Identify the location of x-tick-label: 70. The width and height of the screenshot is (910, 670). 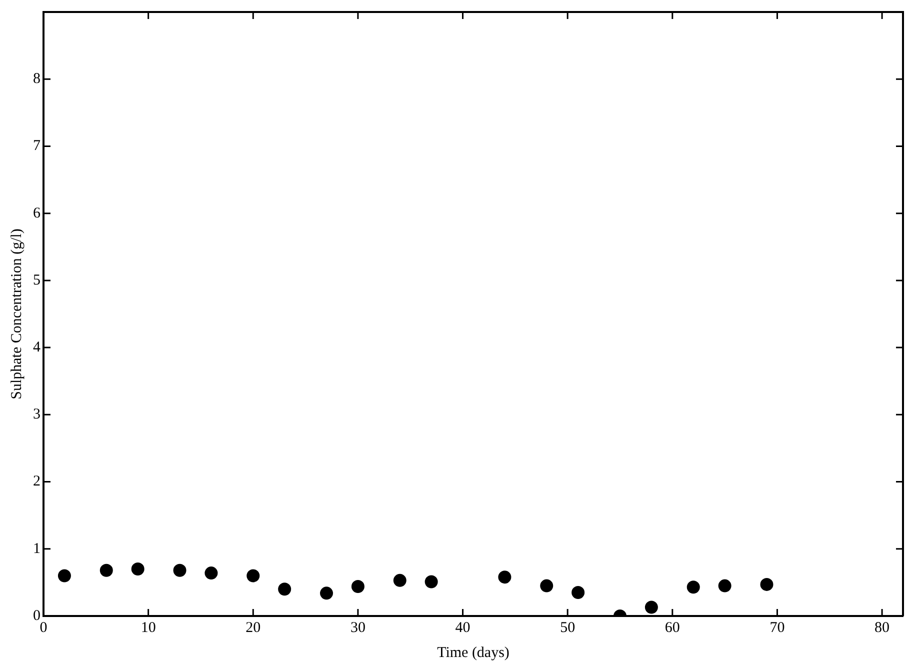
(777, 628).